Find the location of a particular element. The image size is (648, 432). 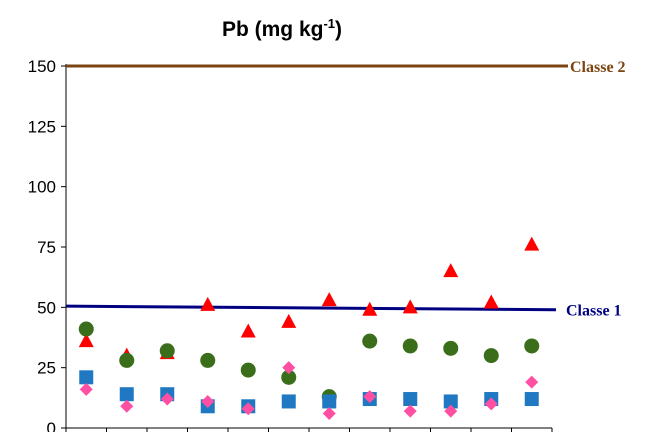

y-tick-label: 150 is located at coordinates (42, 66).